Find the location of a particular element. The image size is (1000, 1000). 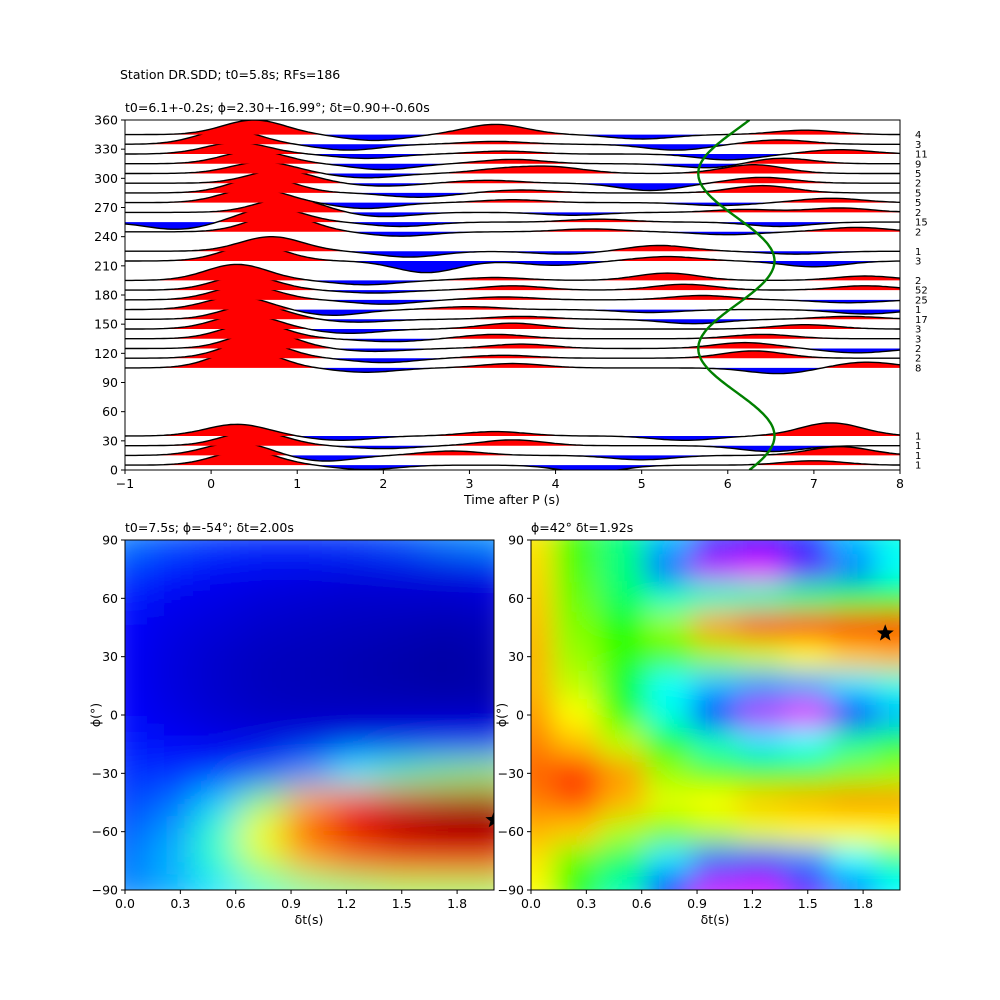

rf-bin-count: 17 is located at coordinates (921, 320).